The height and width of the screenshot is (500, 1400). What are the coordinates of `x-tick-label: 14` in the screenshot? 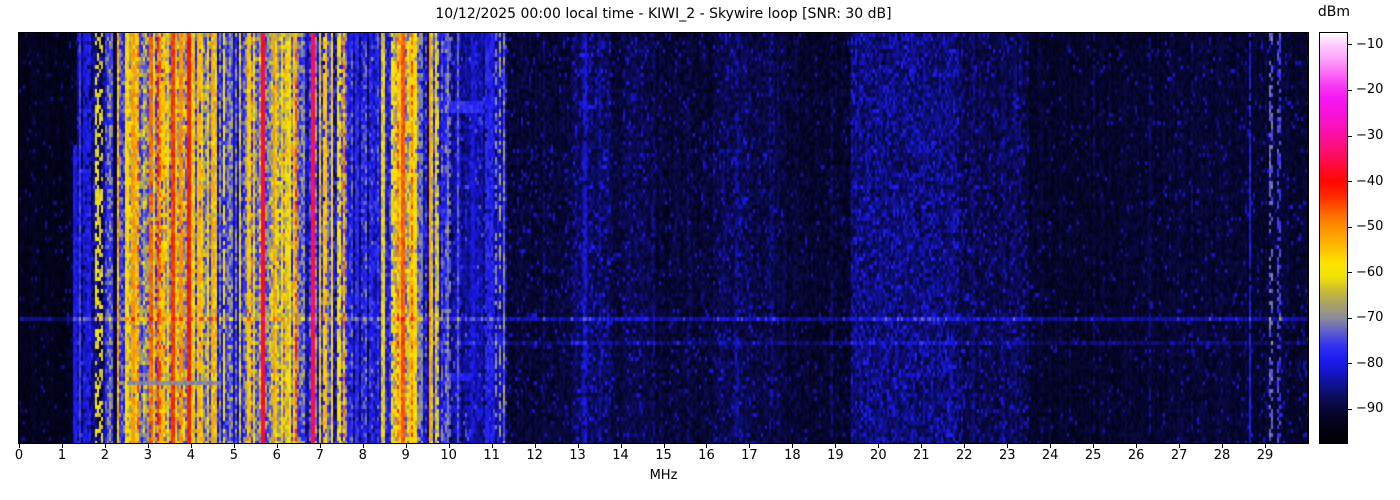 It's located at (620, 455).